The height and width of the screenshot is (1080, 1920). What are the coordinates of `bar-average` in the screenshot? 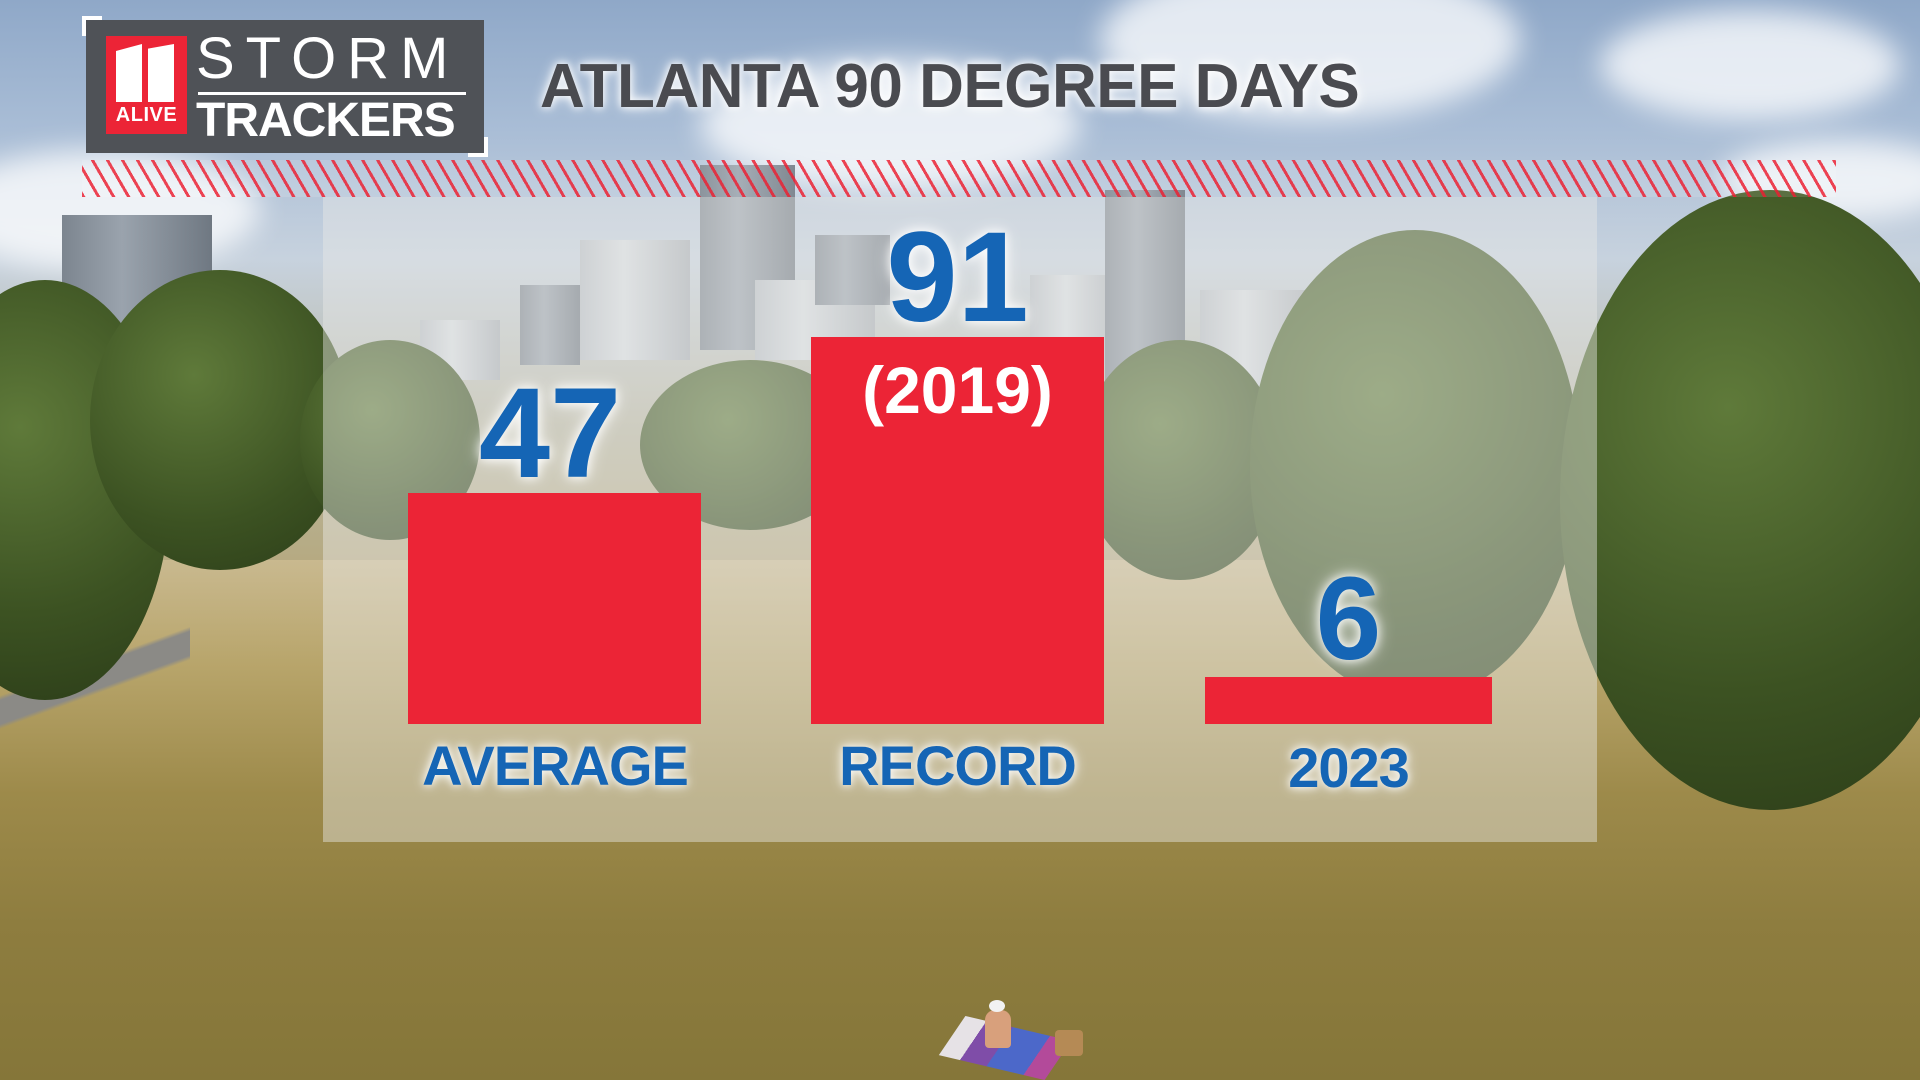 It's located at (554, 608).